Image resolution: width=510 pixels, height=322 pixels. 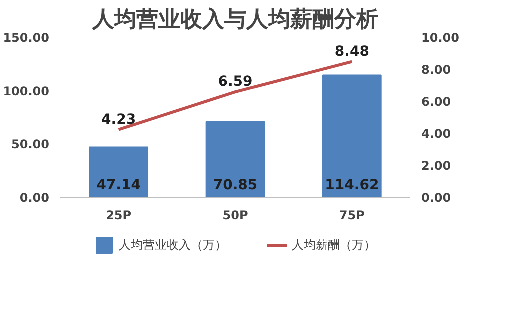 What do you see at coordinates (437, 198) in the screenshot?
I see `y2-tick-label: 0.00` at bounding box center [437, 198].